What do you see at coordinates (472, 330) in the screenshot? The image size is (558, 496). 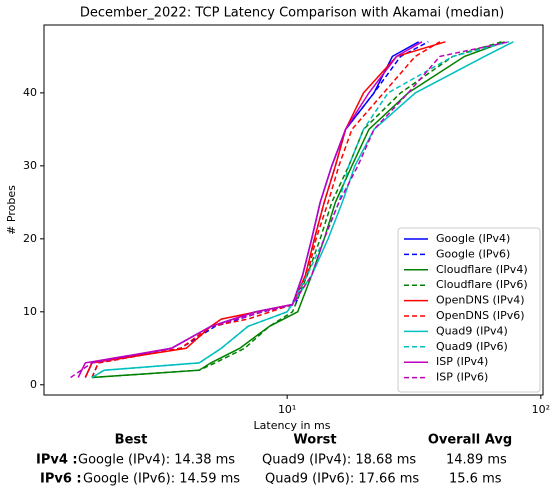 I see `legend-label: Quad9 (IPv4)` at bounding box center [472, 330].